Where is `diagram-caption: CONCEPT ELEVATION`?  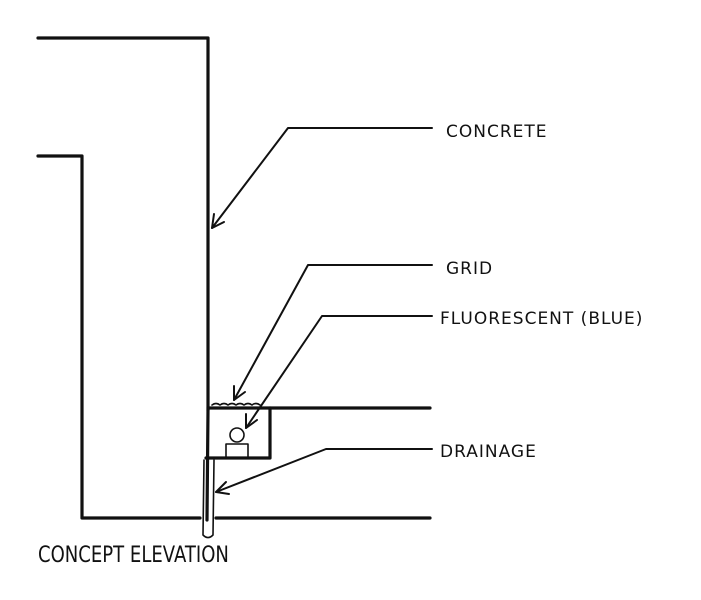 diagram-caption: CONCEPT ELEVATION is located at coordinates (133, 555).